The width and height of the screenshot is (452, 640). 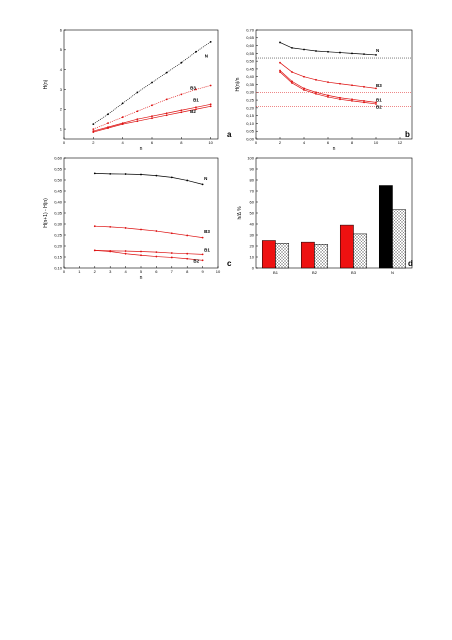 I want to click on y-tick-label: 6, so click(x=61, y=29).